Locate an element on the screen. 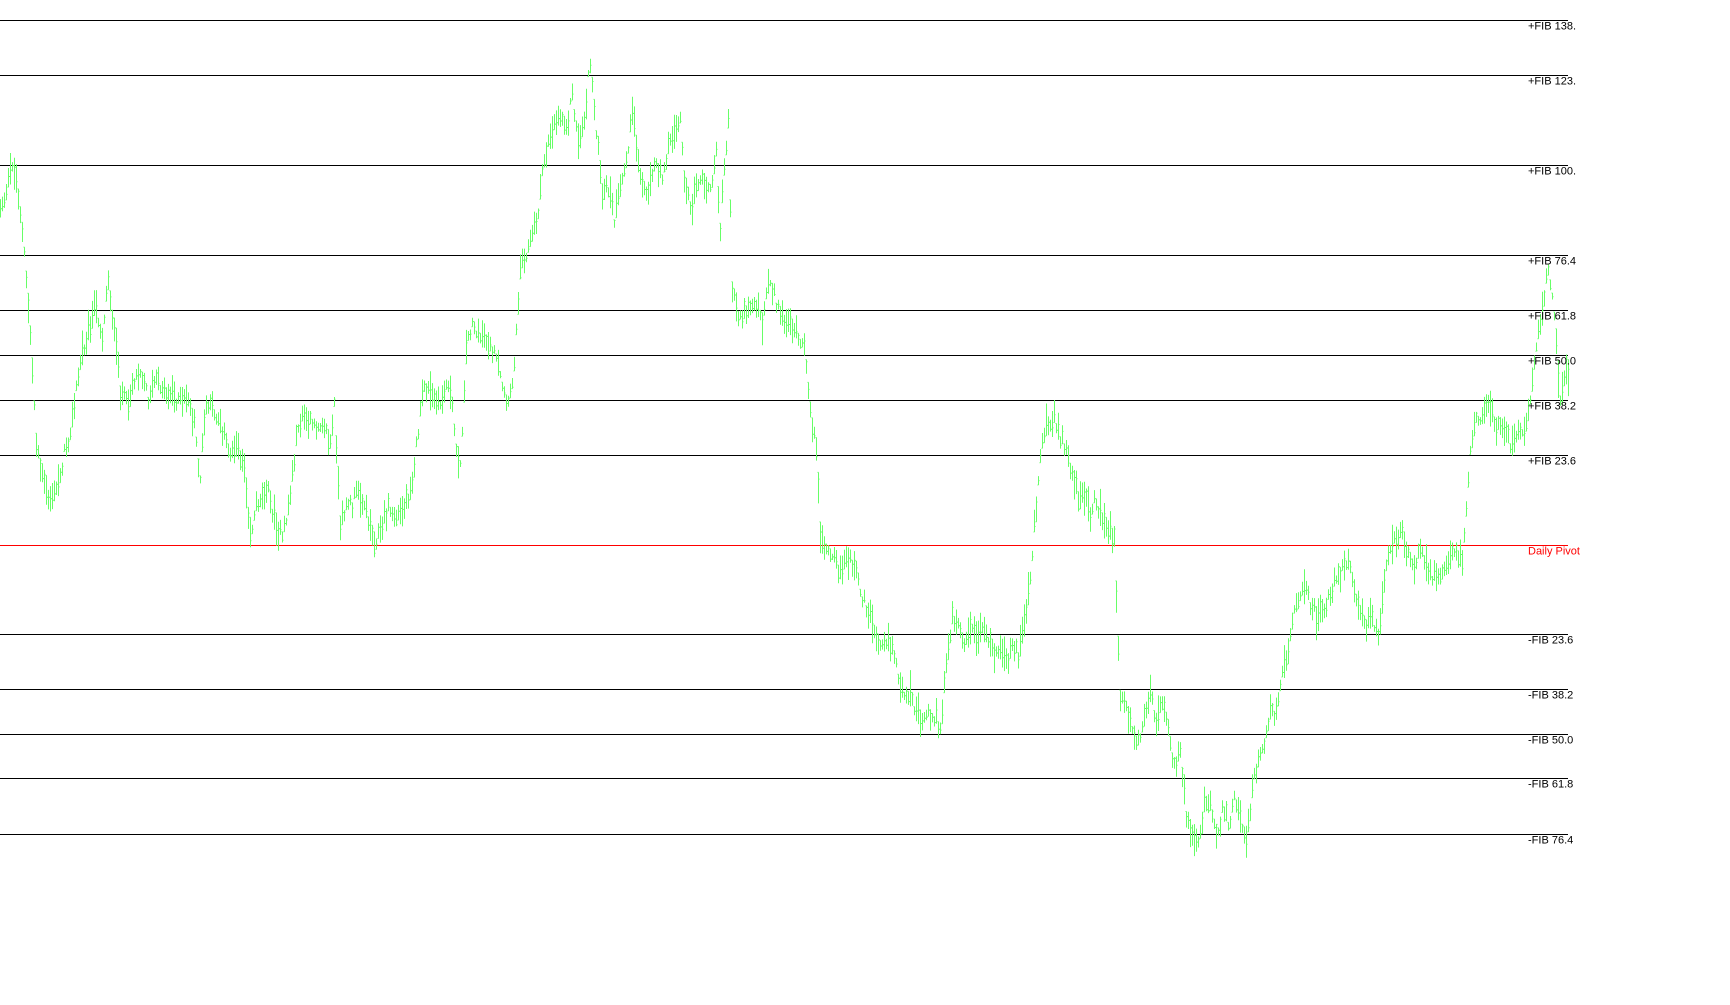  fib-level-label: -FIB 38.2 is located at coordinates (1550, 696).